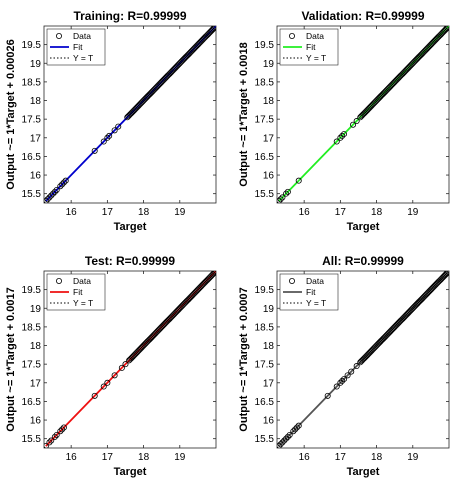  What do you see at coordinates (377, 212) in the screenshot?
I see `x-tick-label: 18` at bounding box center [377, 212].